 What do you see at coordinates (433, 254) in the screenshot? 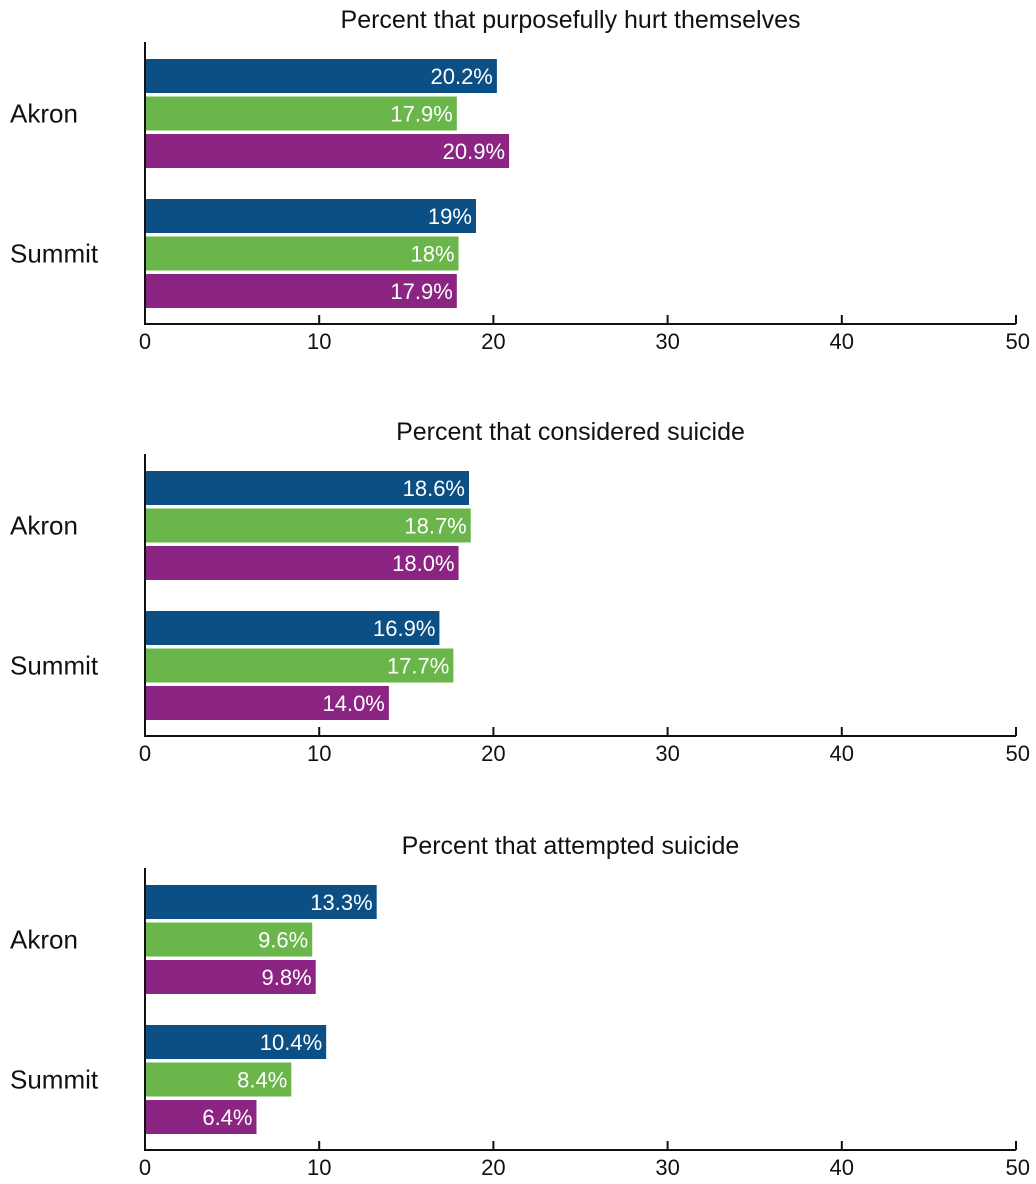
I see `chart-1-data-label-summit-series-2: 18%` at bounding box center [433, 254].